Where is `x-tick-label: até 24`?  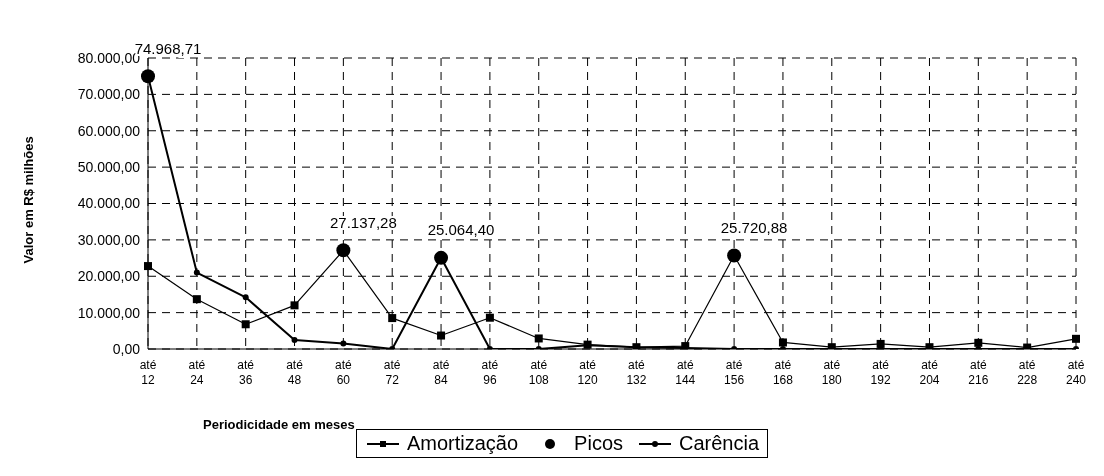 x-tick-label: até 24 is located at coordinates (197, 372).